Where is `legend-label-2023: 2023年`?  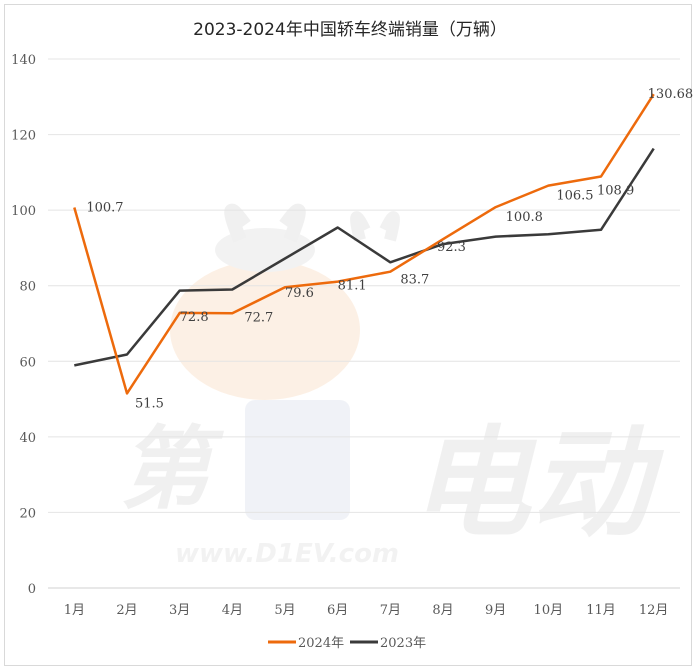
legend-label-2023: 2023年 is located at coordinates (403, 643).